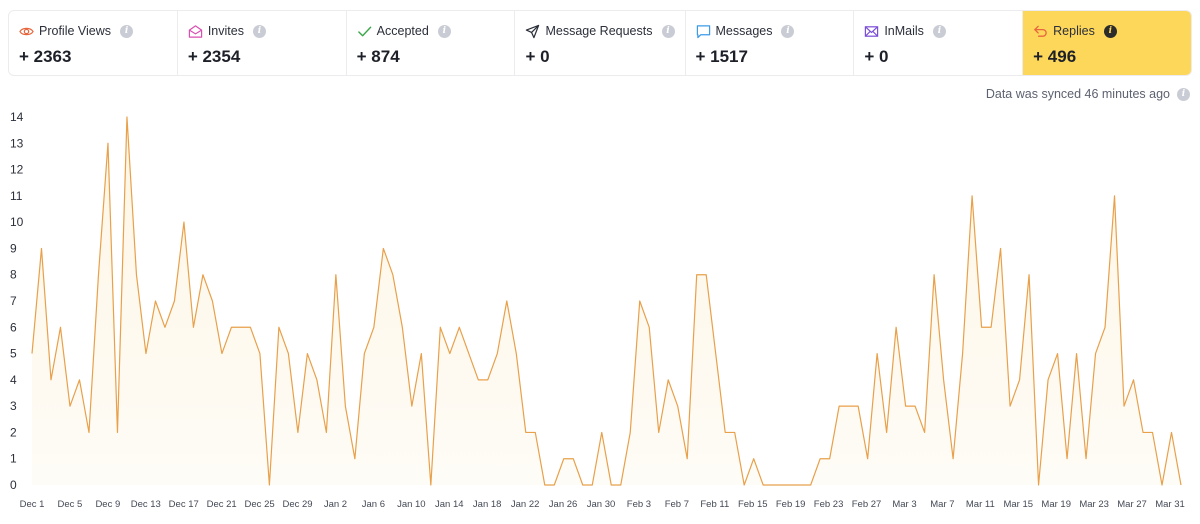 This screenshot has width=1200, height=524. I want to click on x-tick-label: Feb 15, so click(753, 504).